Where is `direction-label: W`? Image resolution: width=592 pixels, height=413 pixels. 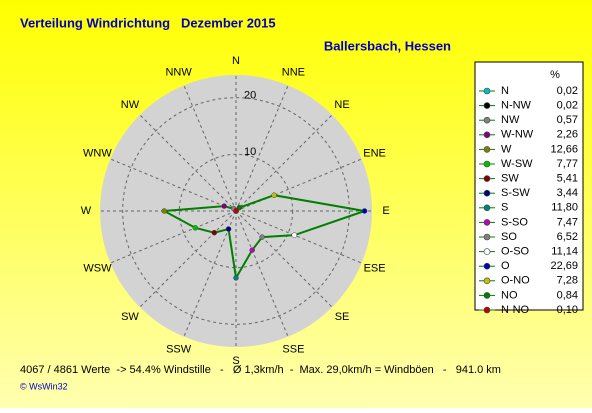 direction-label: W is located at coordinates (86, 211).